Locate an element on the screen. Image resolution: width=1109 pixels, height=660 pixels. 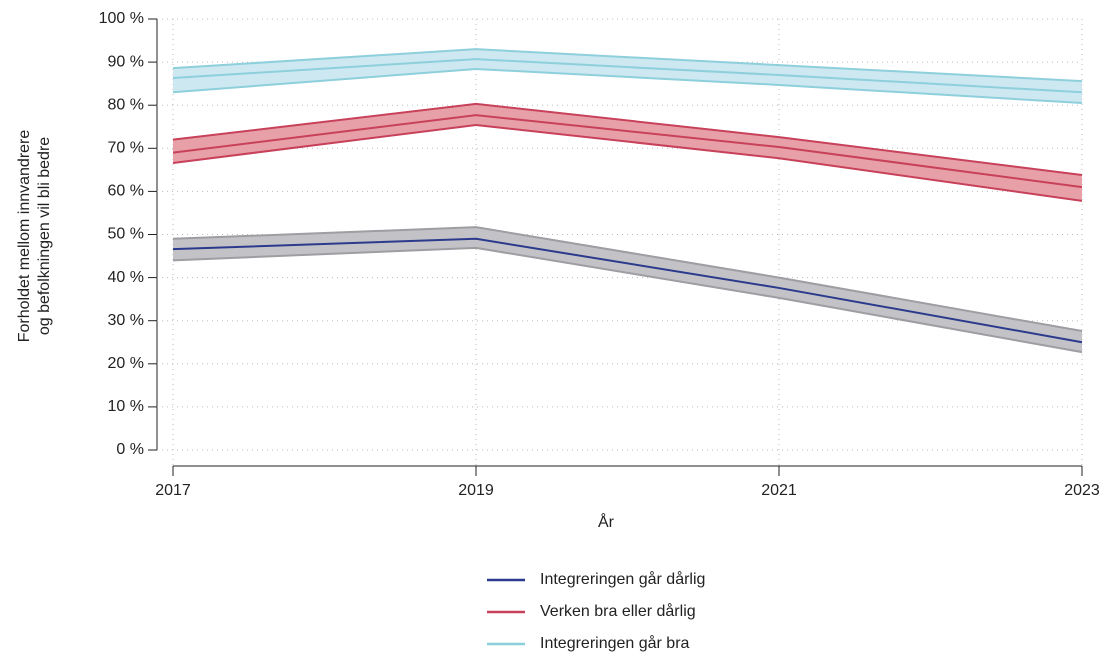
confidence-band is located at coordinates (627, 152).